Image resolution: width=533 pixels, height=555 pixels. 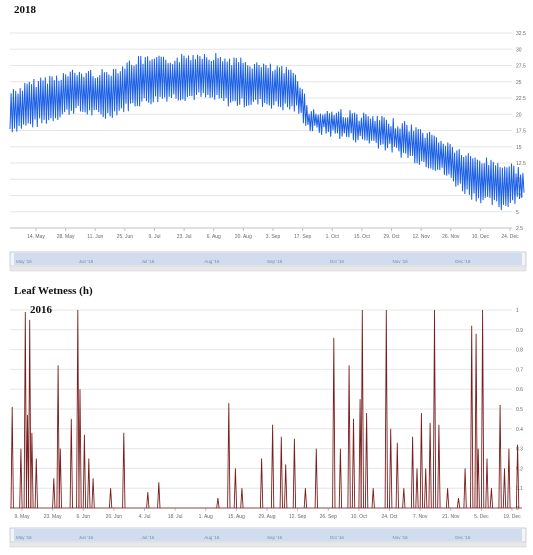 What do you see at coordinates (451, 237) in the screenshot?
I see `x-tick-label: 26. Nov` at bounding box center [451, 237].